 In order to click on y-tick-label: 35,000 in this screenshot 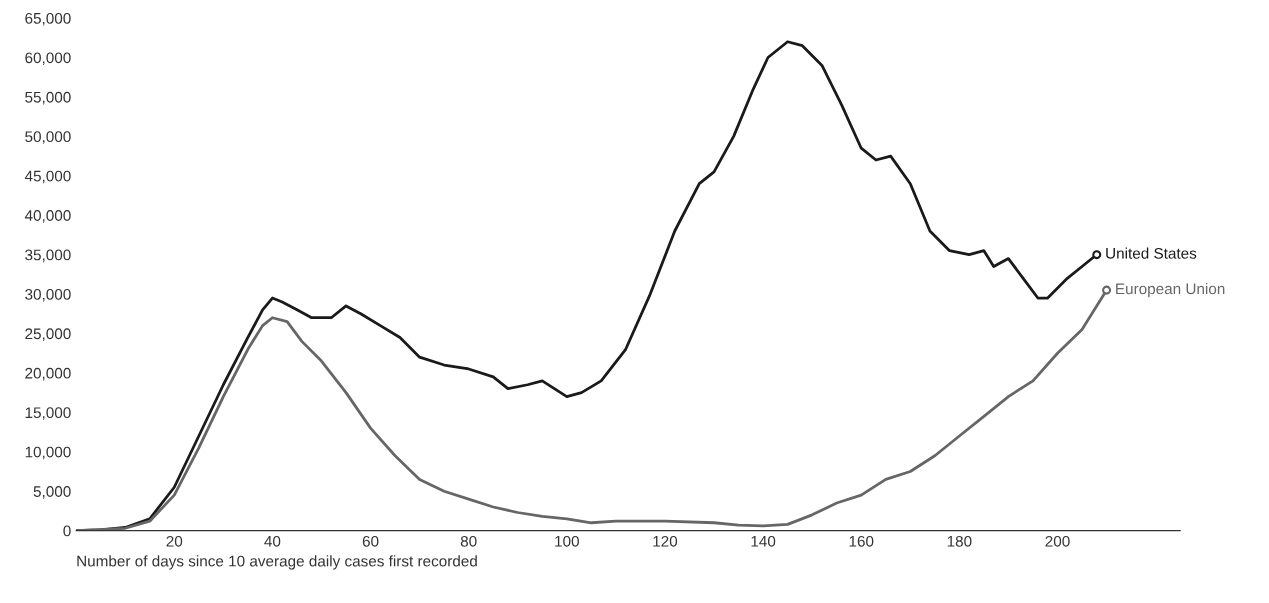, I will do `click(48, 256)`.